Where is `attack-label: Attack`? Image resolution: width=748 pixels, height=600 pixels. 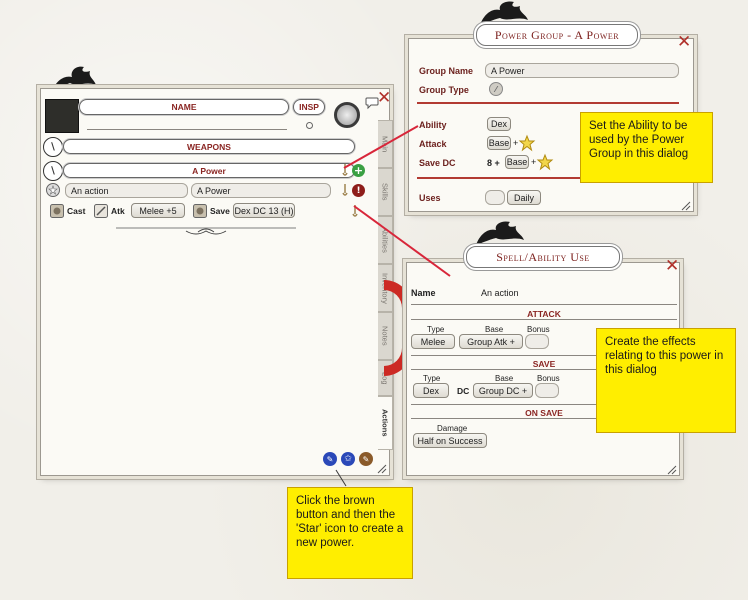
attack-label: Attack is located at coordinates (433, 144).